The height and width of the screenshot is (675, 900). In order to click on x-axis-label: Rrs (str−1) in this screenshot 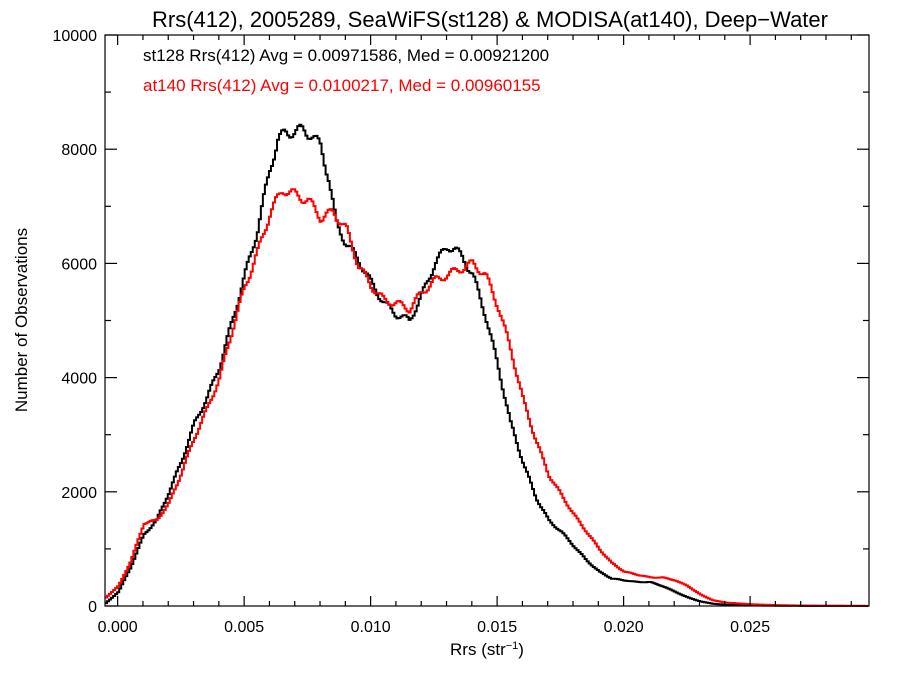, I will do `click(487, 649)`.